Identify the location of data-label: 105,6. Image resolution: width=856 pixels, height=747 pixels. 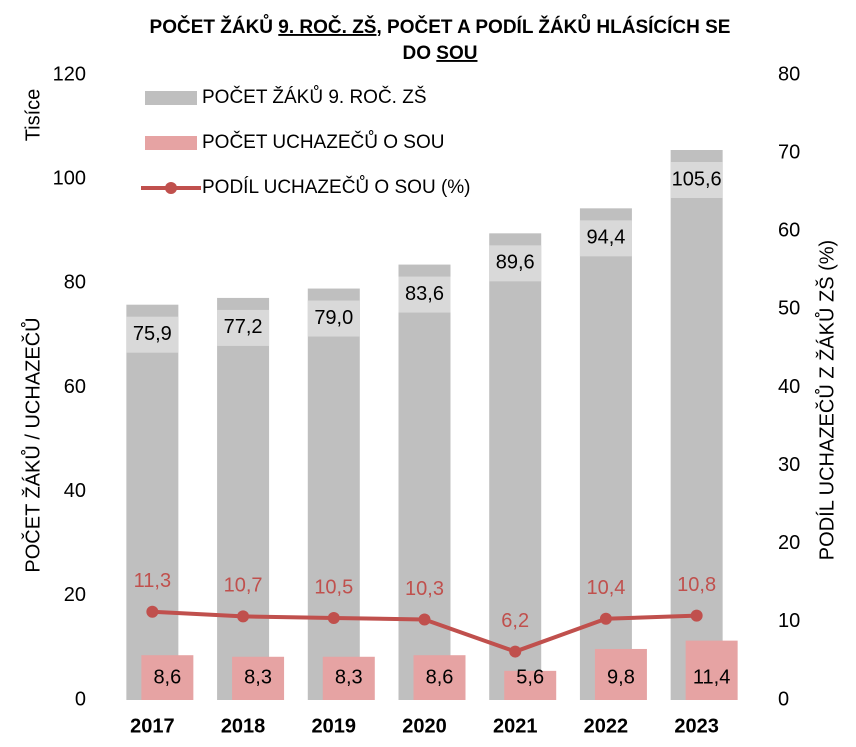
(697, 179).